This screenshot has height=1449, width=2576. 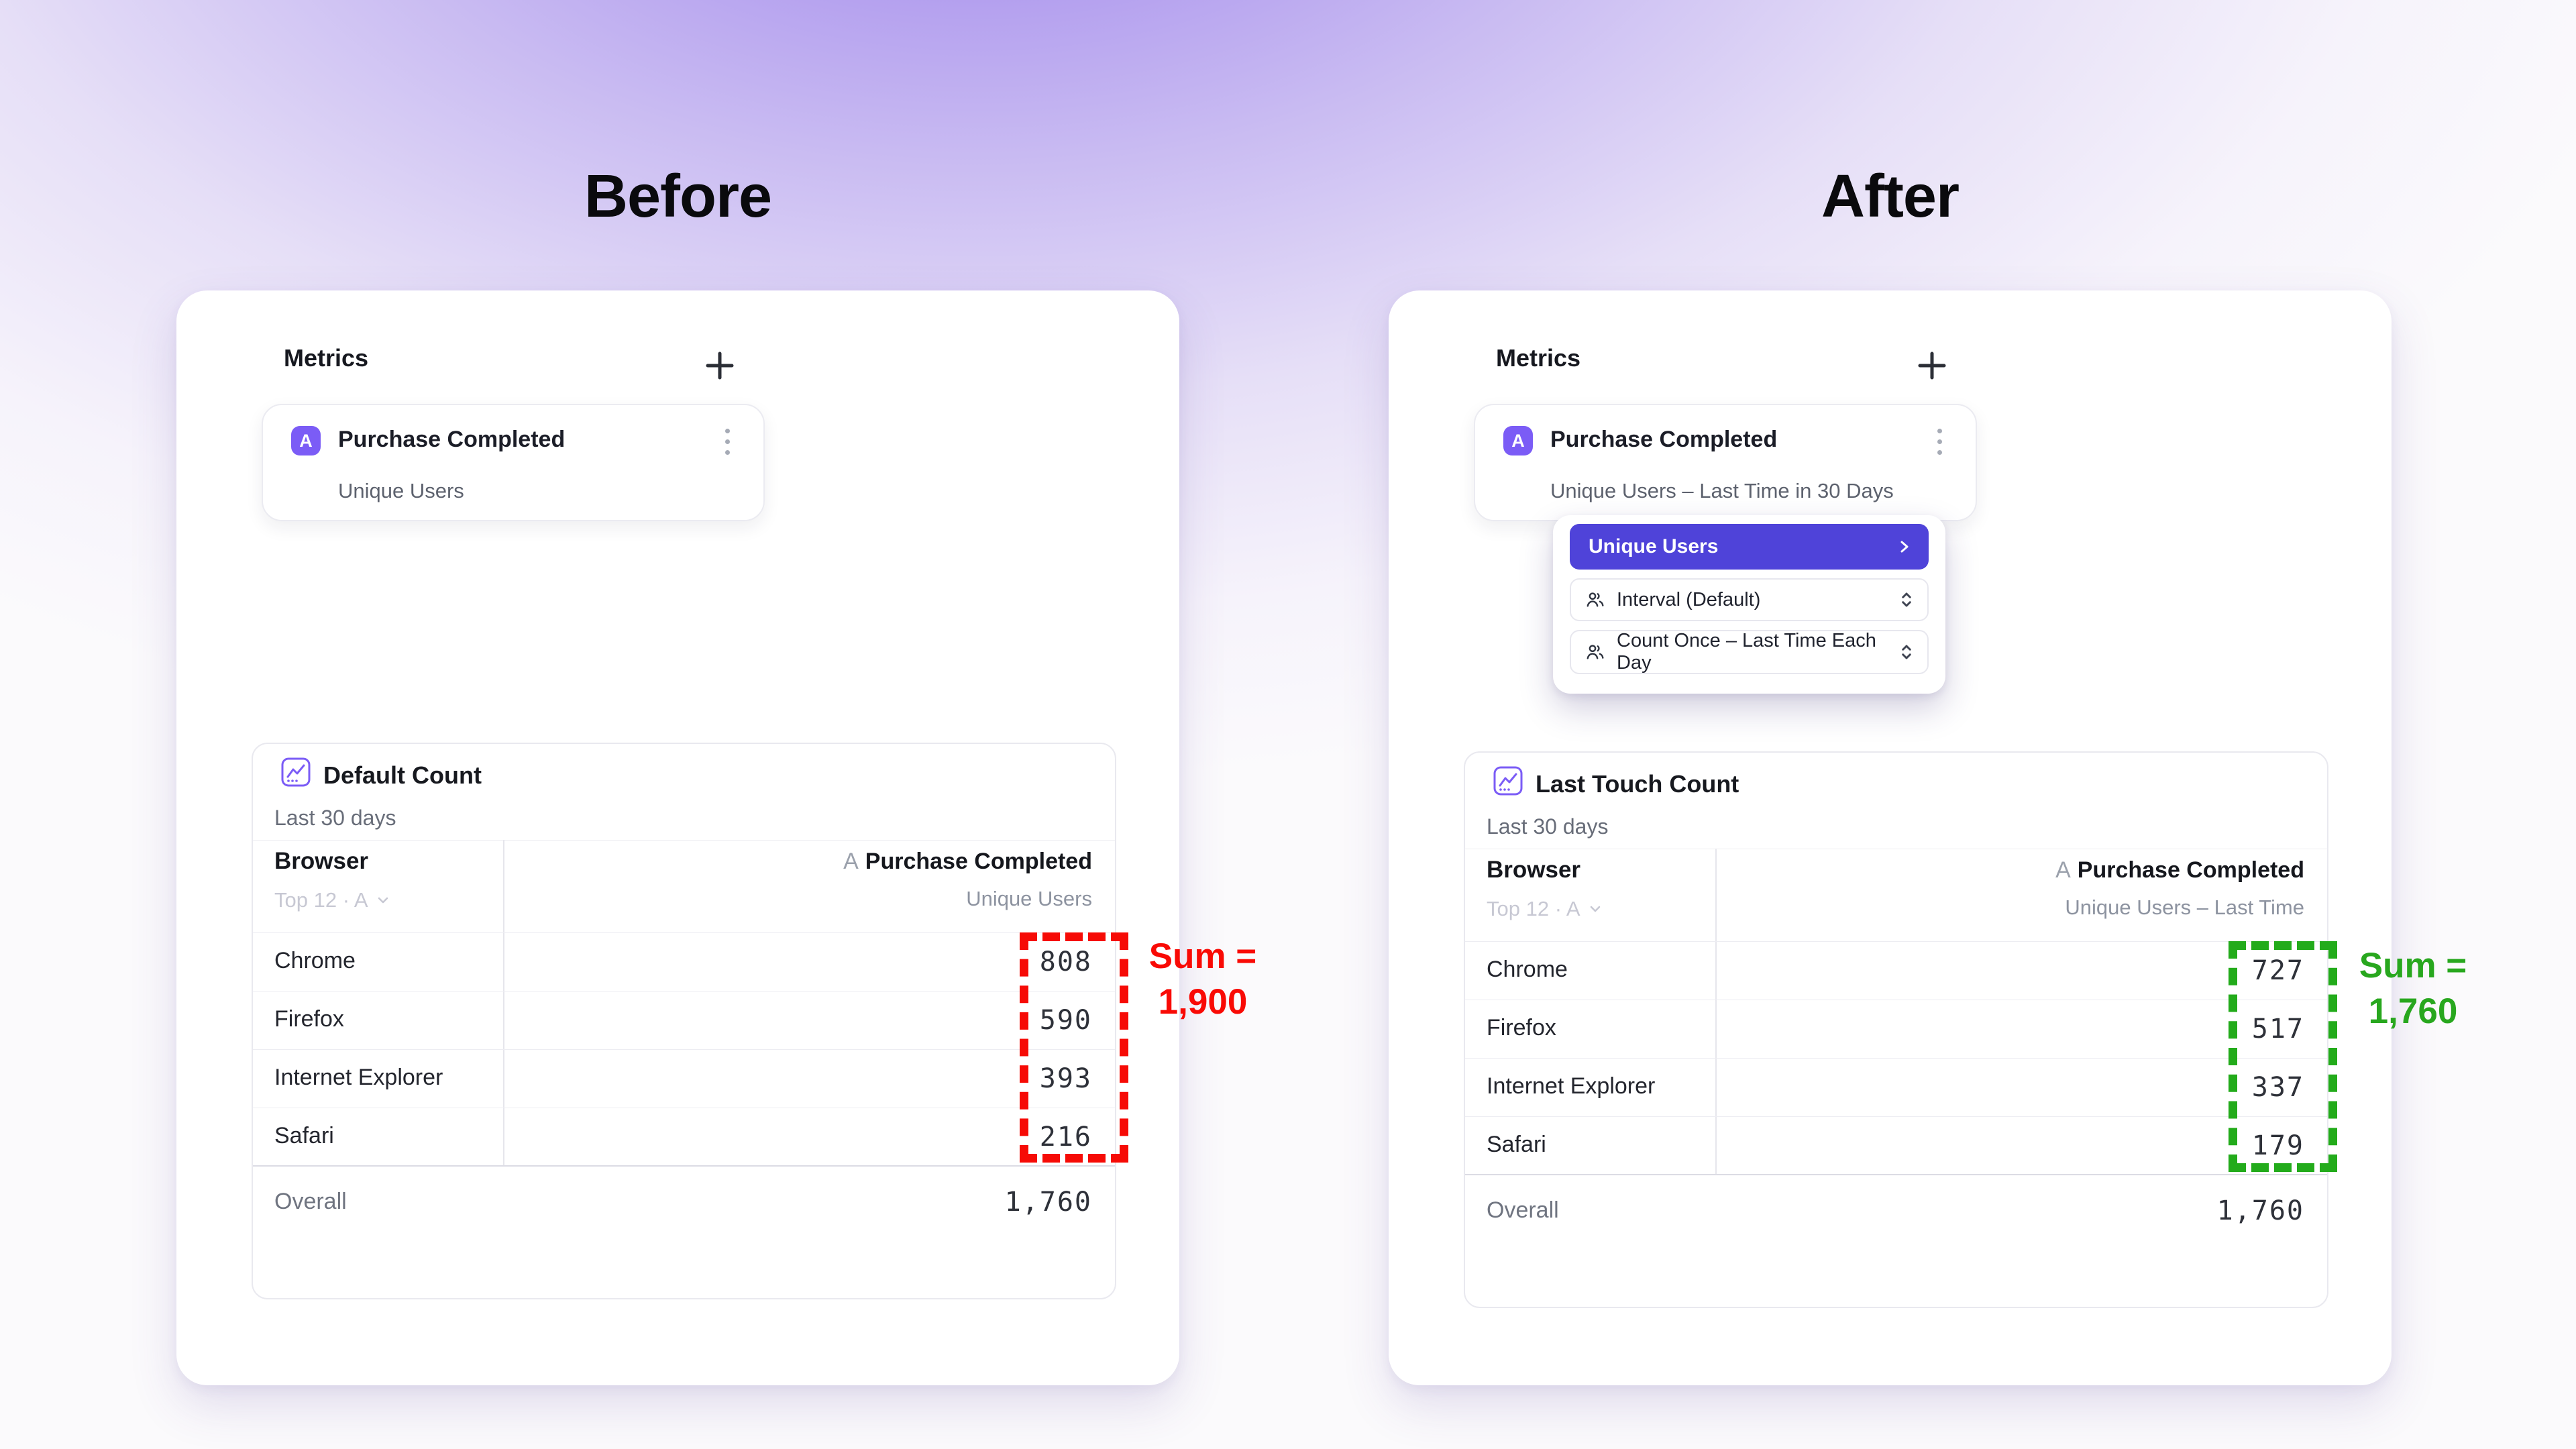 I want to click on table-title: Default Count, so click(x=402, y=775).